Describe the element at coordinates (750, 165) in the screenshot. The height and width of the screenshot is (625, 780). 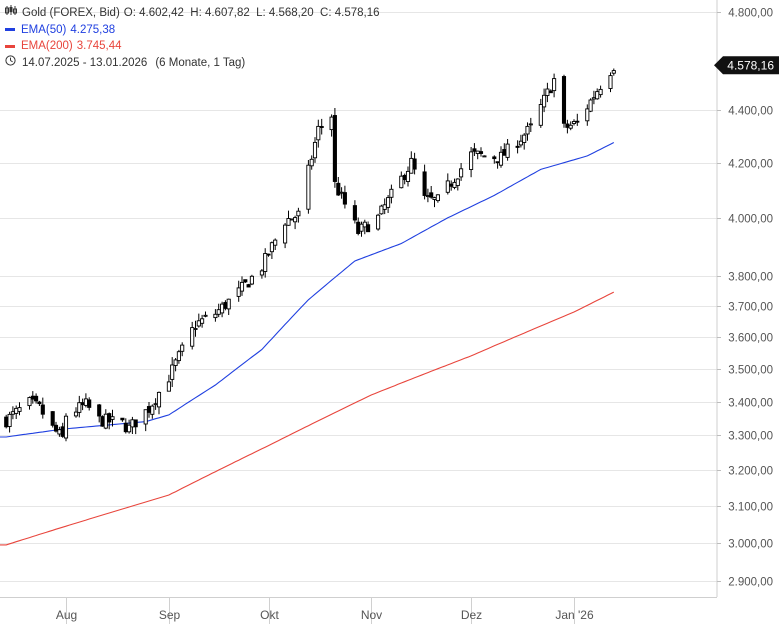
I see `y-tick-label: 4.200,00` at that location.